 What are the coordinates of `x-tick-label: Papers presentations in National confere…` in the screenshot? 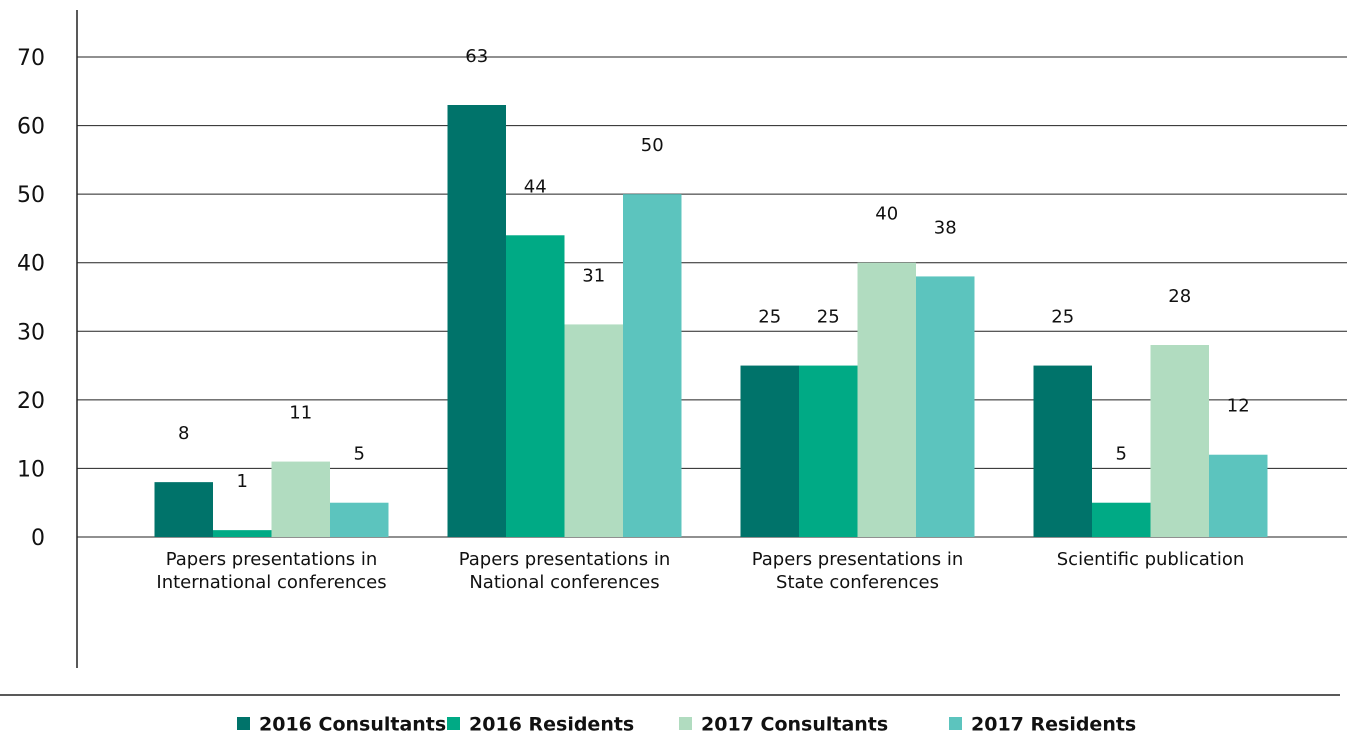 It's located at (564, 571).